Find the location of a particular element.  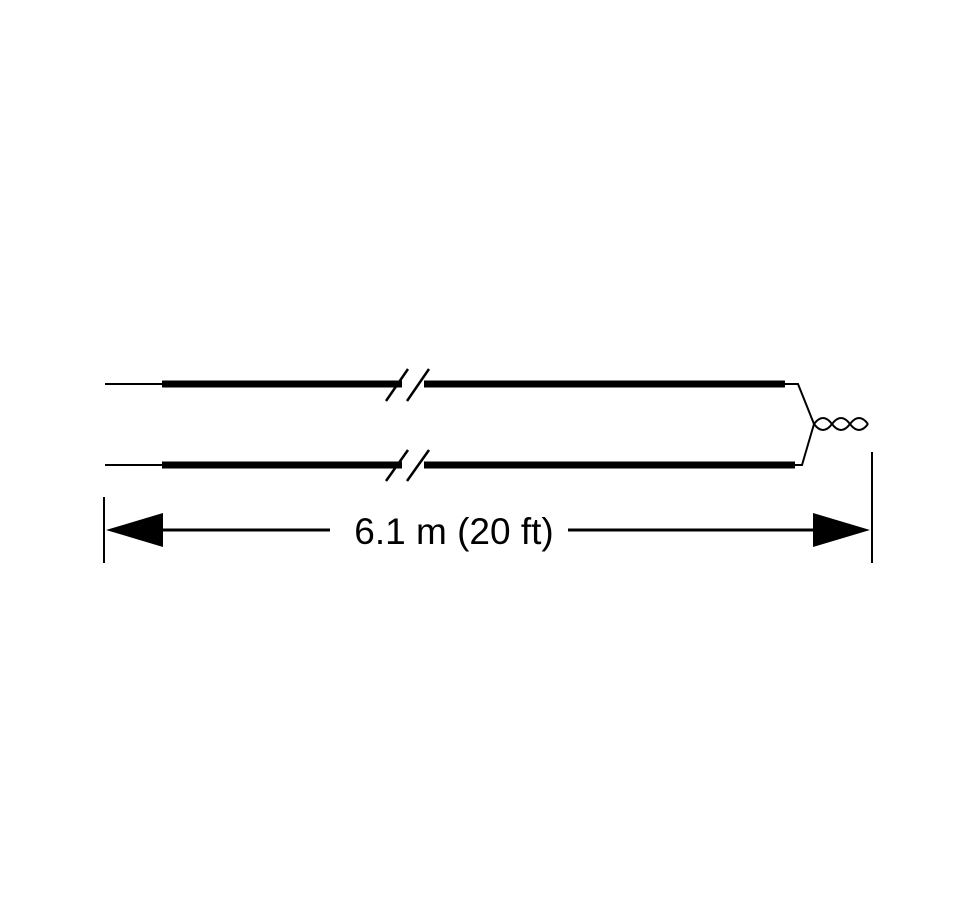

upper-wire-lead is located at coordinates (800, 404).